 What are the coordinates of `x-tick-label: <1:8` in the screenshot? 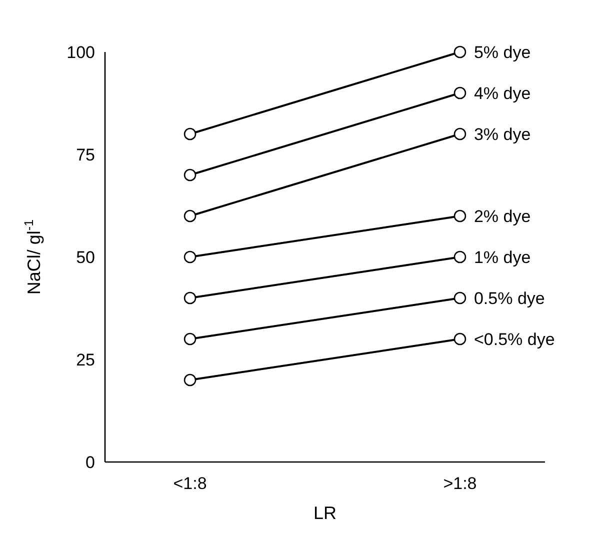 It's located at (190, 483).